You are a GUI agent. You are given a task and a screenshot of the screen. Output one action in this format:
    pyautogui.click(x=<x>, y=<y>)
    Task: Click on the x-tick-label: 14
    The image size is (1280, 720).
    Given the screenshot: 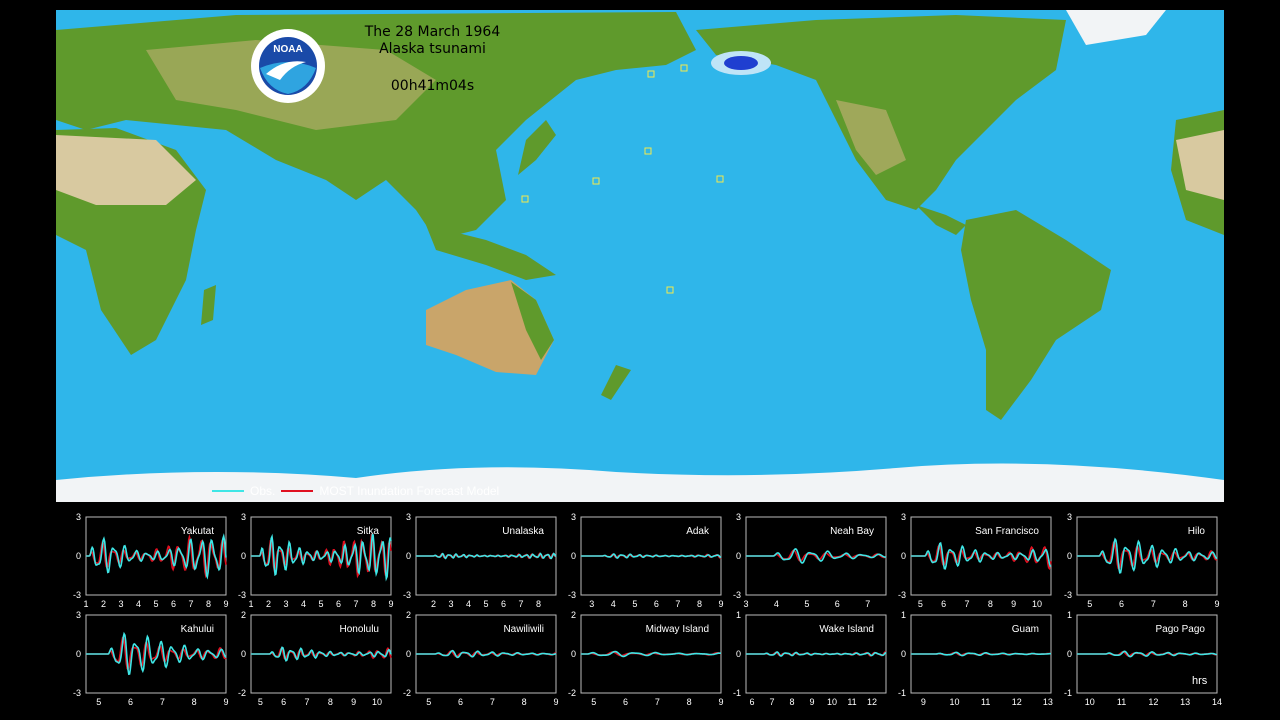 What is the action you would take?
    pyautogui.click(x=1217, y=702)
    